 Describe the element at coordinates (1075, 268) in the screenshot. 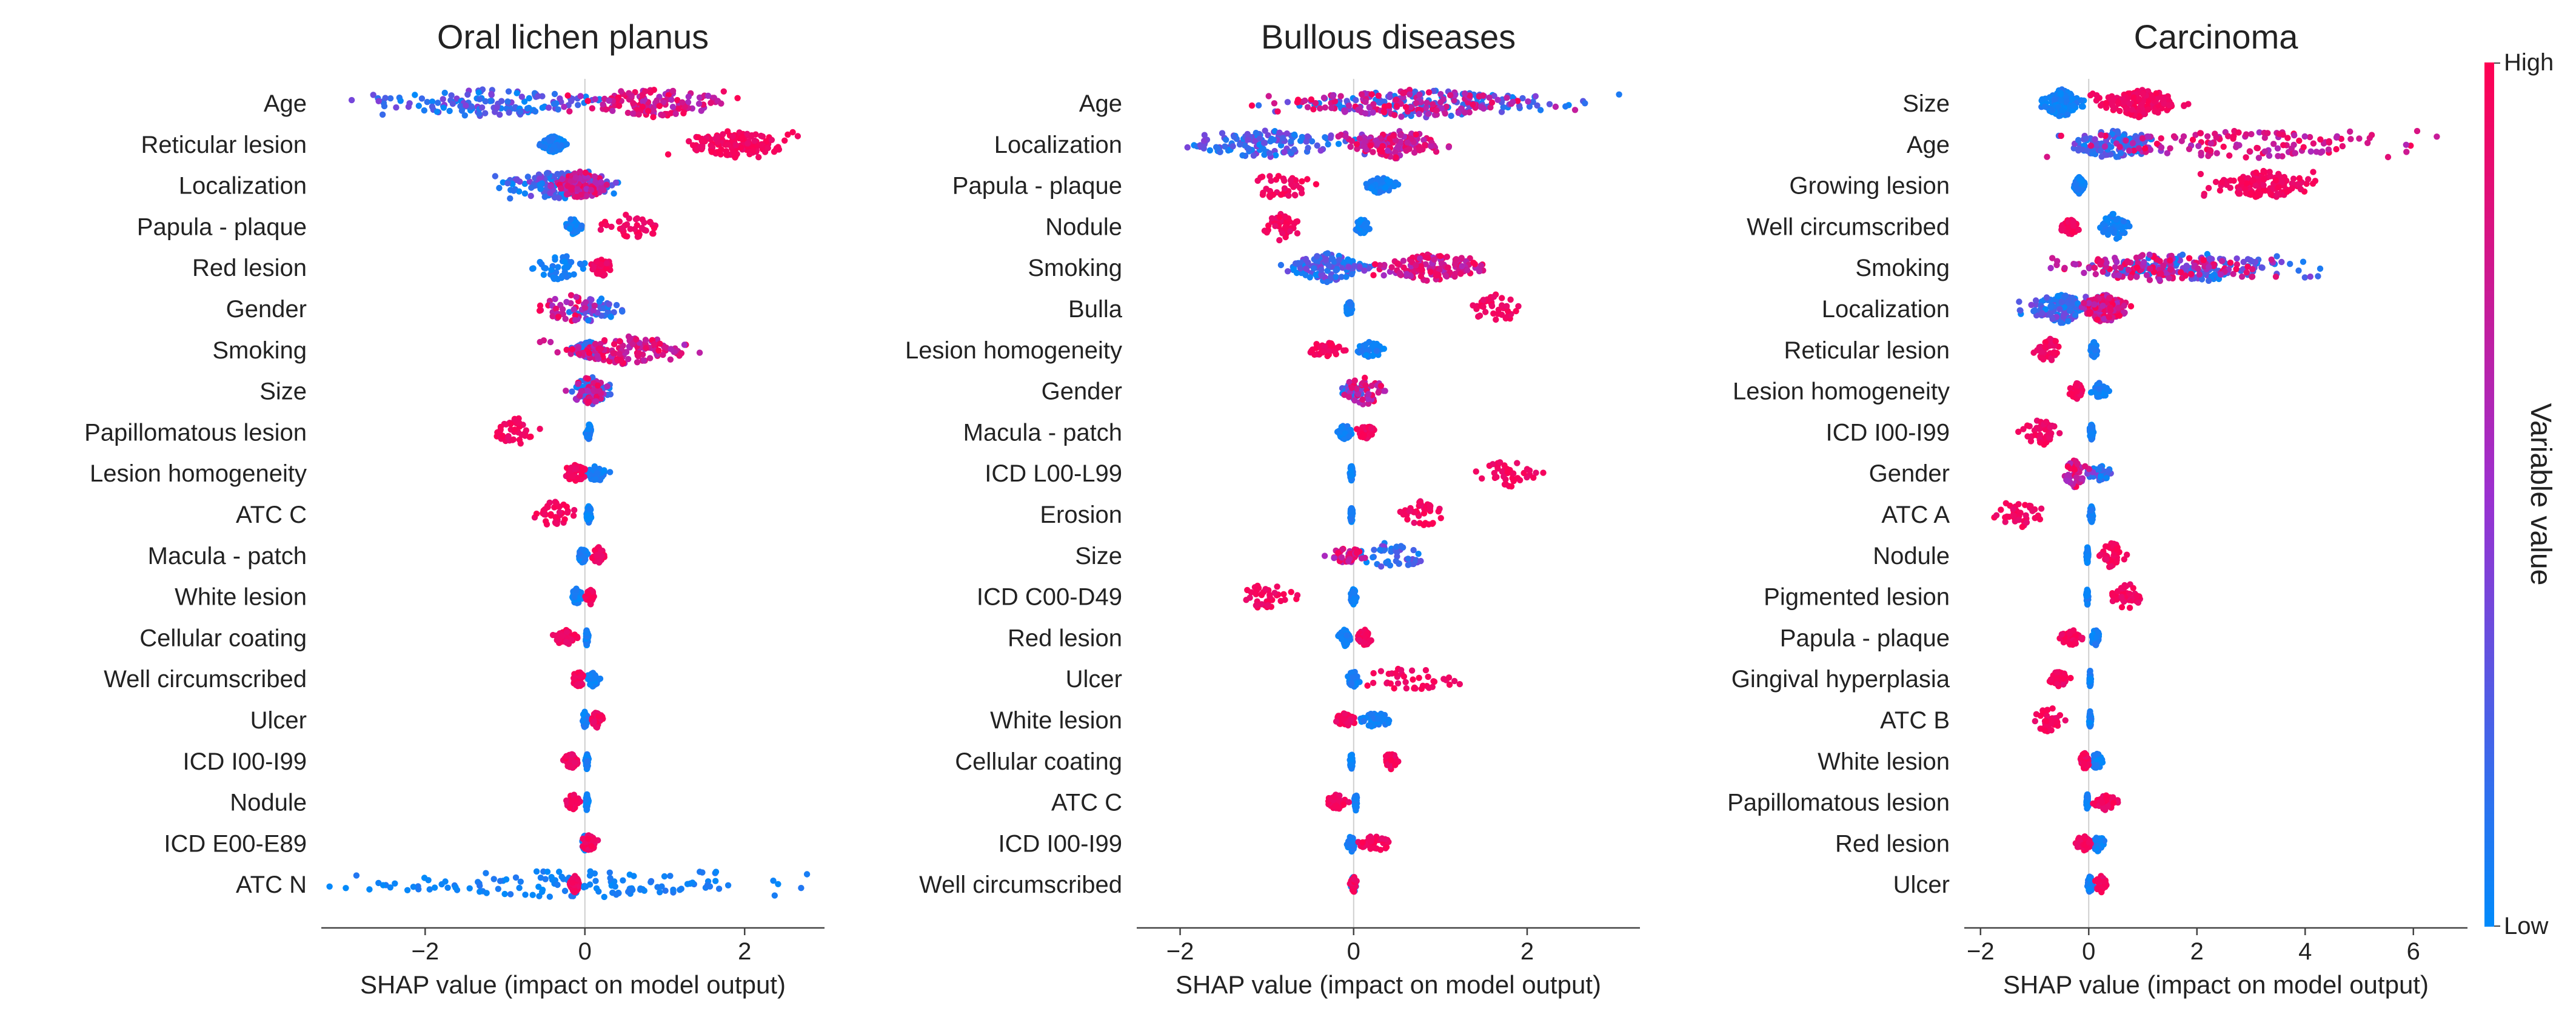

I see `feature-label: Smoking` at that location.